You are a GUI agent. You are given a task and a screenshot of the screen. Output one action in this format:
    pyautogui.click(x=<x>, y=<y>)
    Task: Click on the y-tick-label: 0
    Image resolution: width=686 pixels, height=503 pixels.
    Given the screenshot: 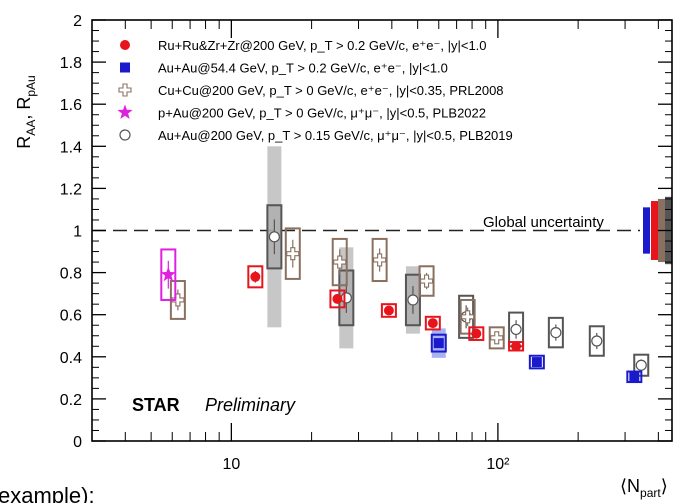 What is the action you would take?
    pyautogui.click(x=77, y=442)
    